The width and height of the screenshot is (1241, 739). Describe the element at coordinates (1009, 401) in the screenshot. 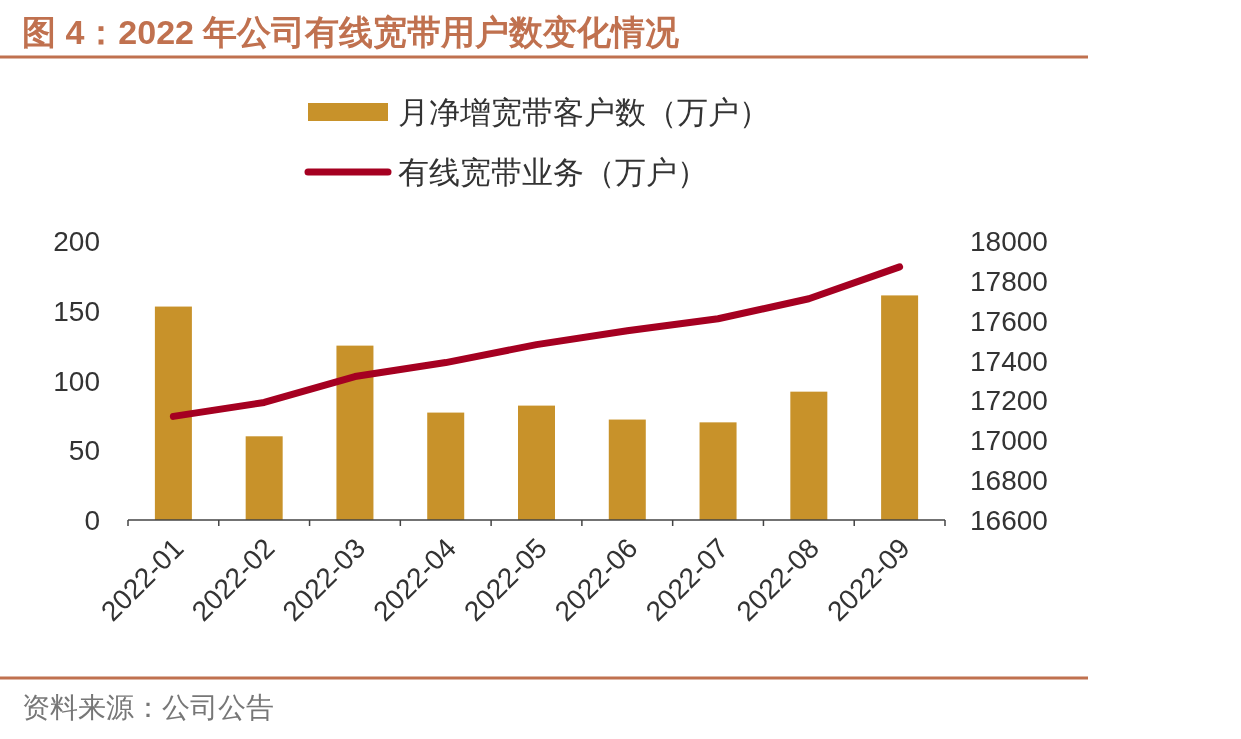

I see `y2-tick-label: 17200` at that location.